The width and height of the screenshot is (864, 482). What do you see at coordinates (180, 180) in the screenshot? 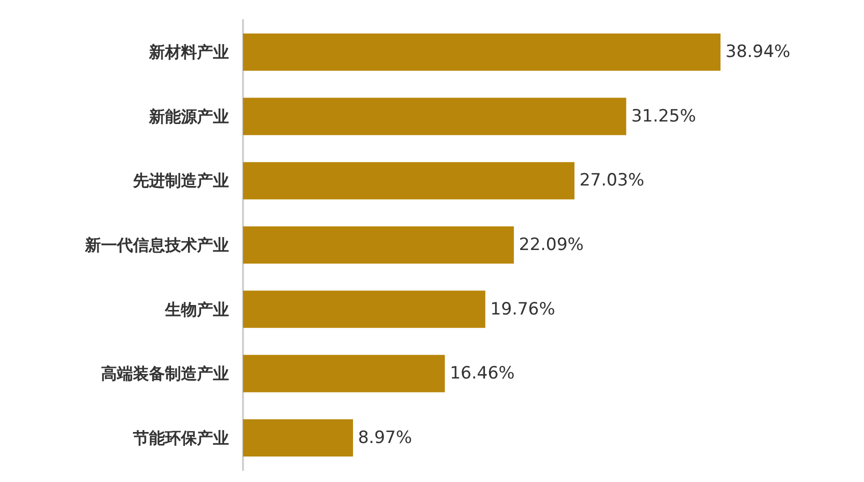
I see `y-tick-label: 先进制造产业` at bounding box center [180, 180].